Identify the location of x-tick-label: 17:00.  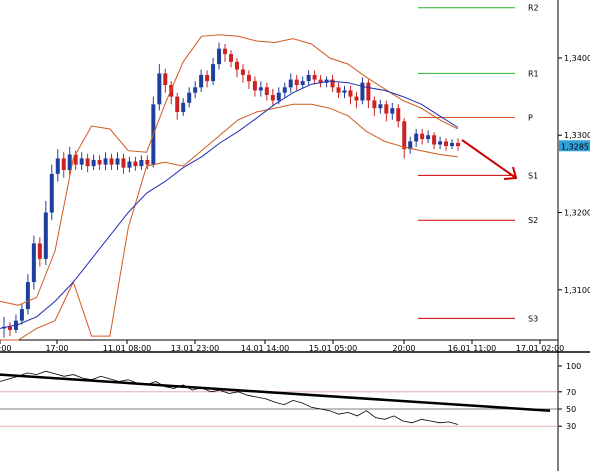
(56, 348).